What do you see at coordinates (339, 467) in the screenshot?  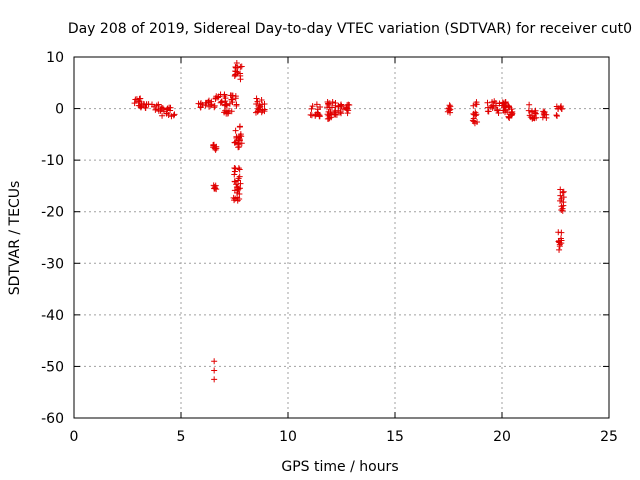 I see `x-axis-label: GPS time / hours` at bounding box center [339, 467].